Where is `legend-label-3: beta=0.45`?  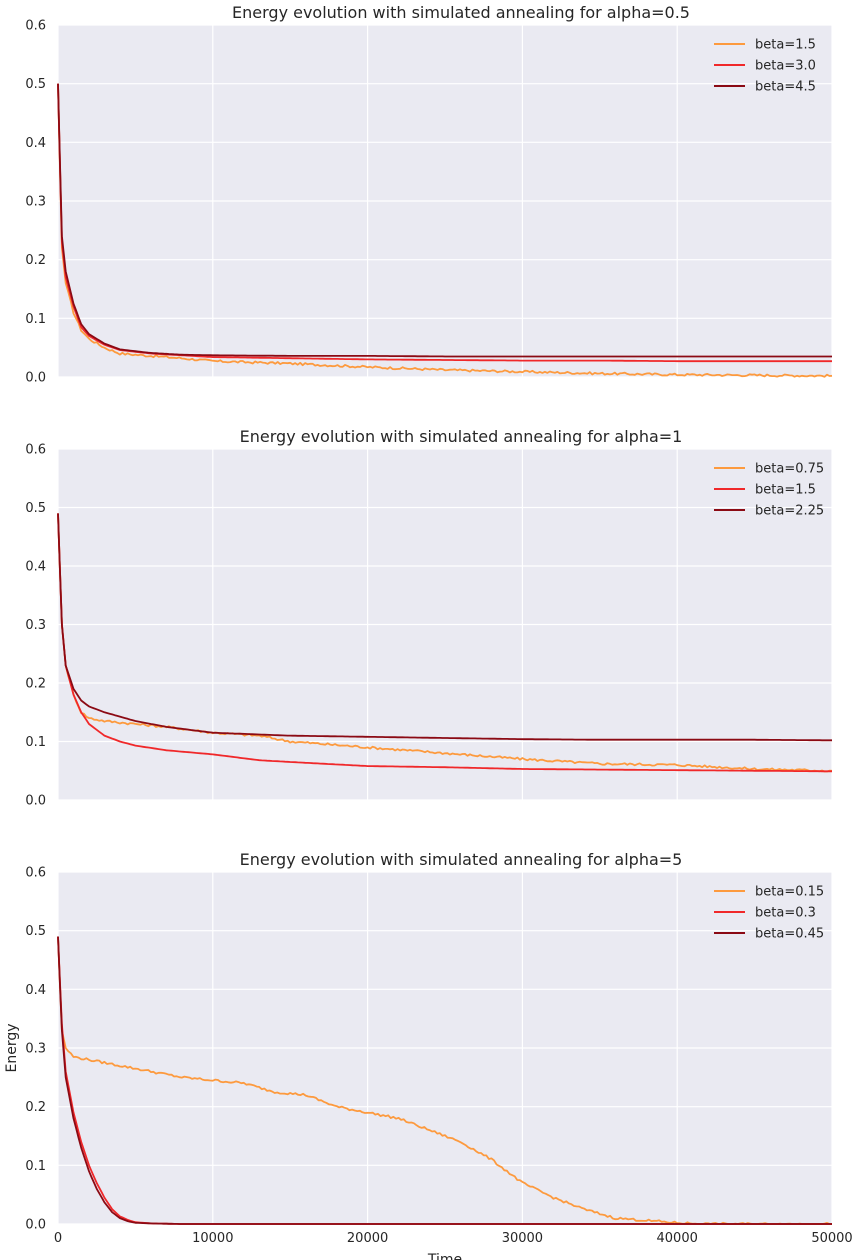
legend-label-3: beta=0.45 is located at coordinates (789, 934).